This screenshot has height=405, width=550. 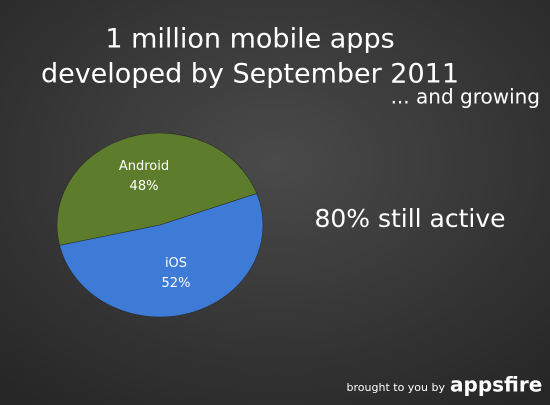 I want to click on slice-value: 48%, so click(x=144, y=186).